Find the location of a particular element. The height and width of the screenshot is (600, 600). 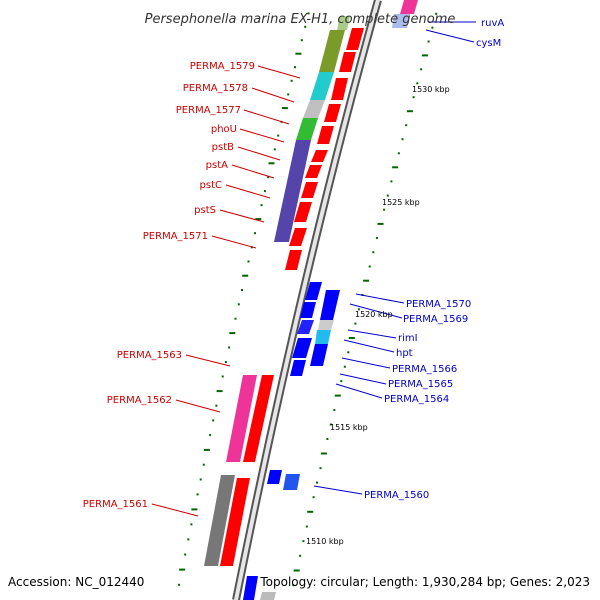

gene-label: PERMA_1564 is located at coordinates (416, 399).